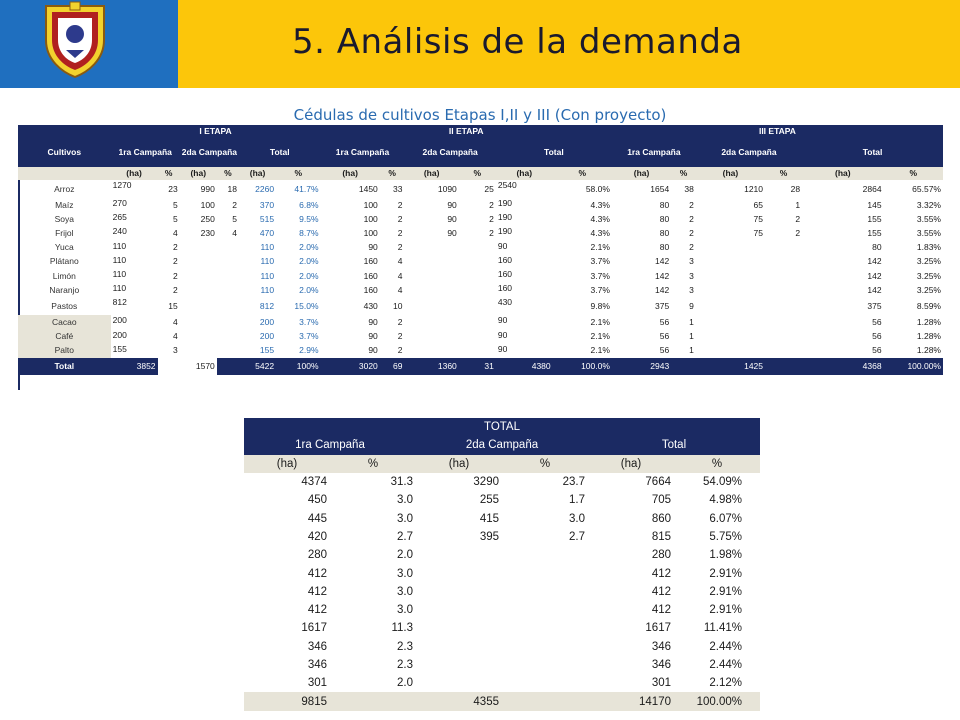 The height and width of the screenshot is (720, 960). I want to click on unit-header: (ha), so click(631, 463).